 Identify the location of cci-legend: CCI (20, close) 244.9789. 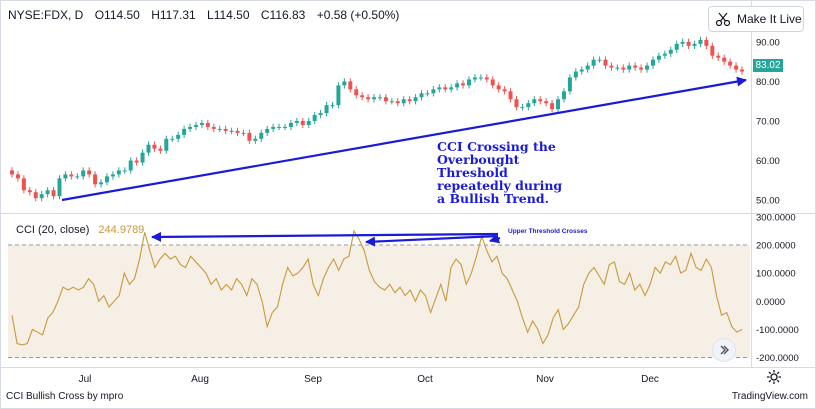
(80, 230).